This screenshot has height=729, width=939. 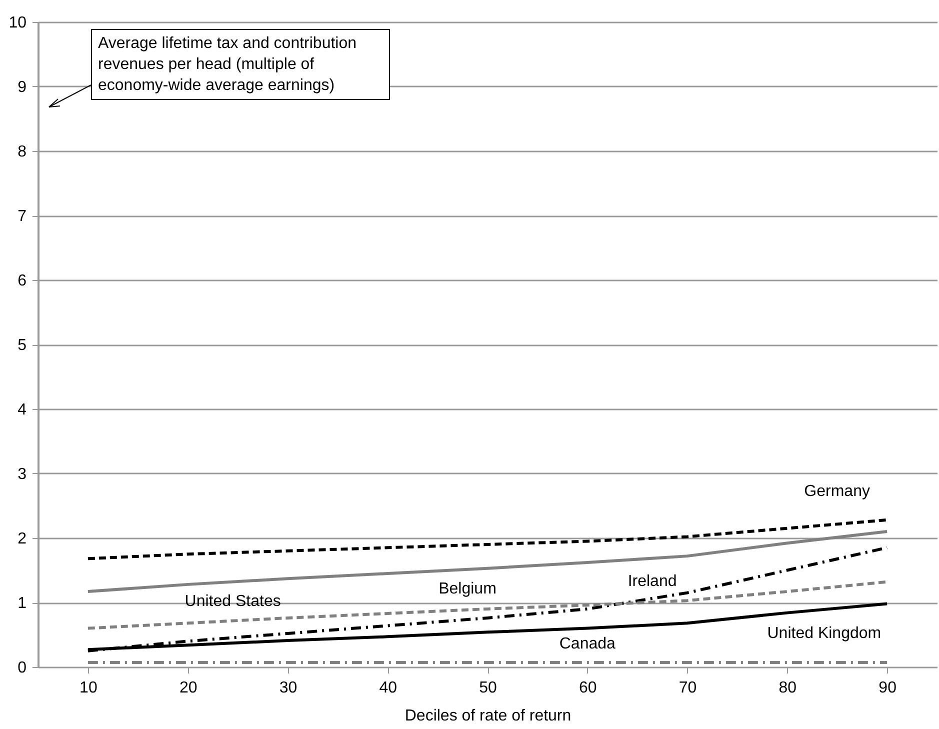 I want to click on y-tick-label: 7, so click(x=22, y=216).